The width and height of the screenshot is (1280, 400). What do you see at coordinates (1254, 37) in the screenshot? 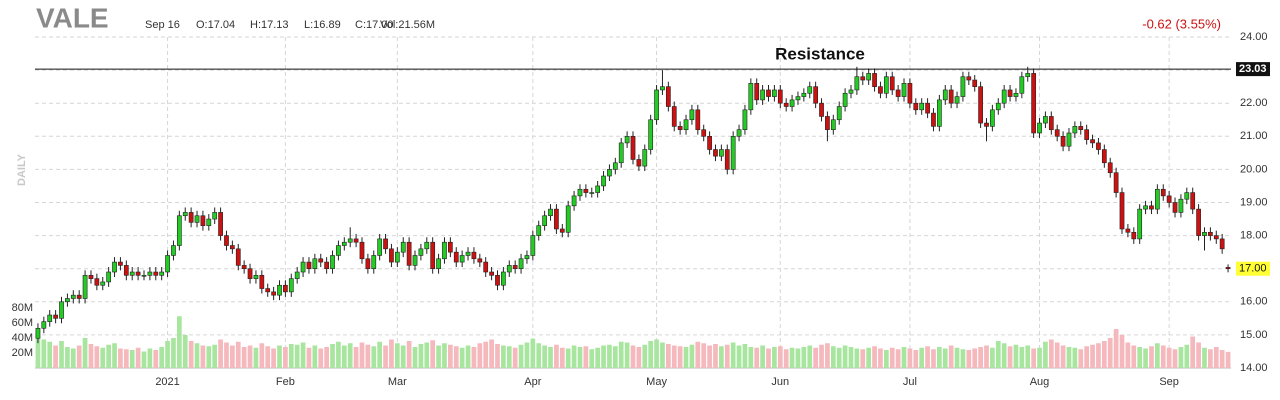
I see `y-tick-label: 24.00` at bounding box center [1254, 37].